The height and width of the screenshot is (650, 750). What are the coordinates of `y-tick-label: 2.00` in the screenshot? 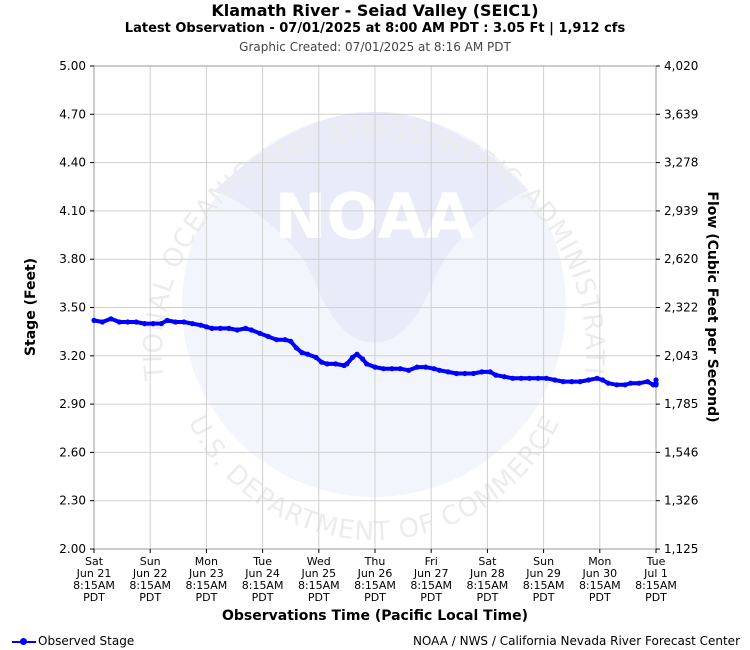 It's located at (72, 549).